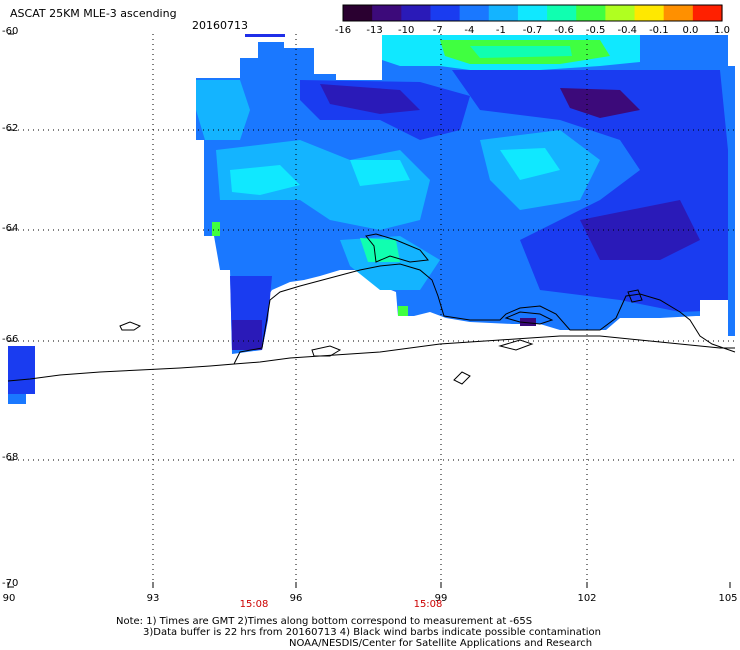 This screenshot has width=740, height=650. I want to click on colorbar-tick-label: -7, so click(437, 30).